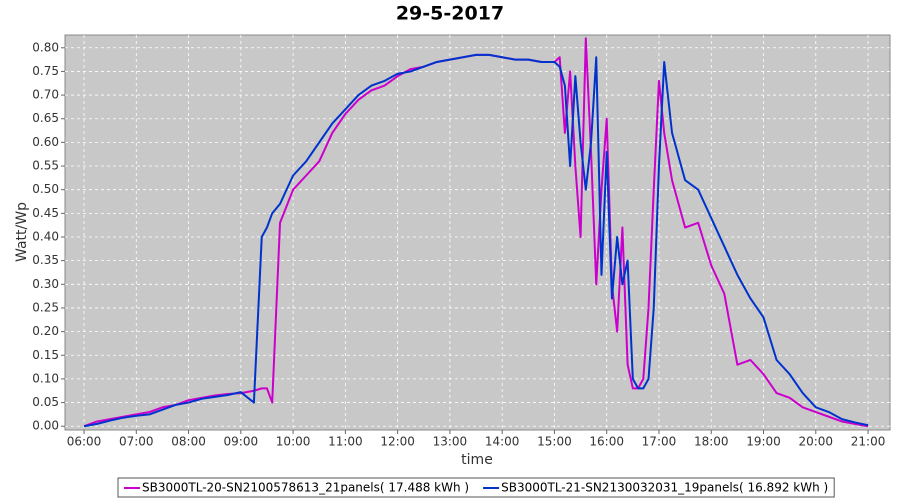  I want to click on x-tick-label: 11:00, so click(345, 442).